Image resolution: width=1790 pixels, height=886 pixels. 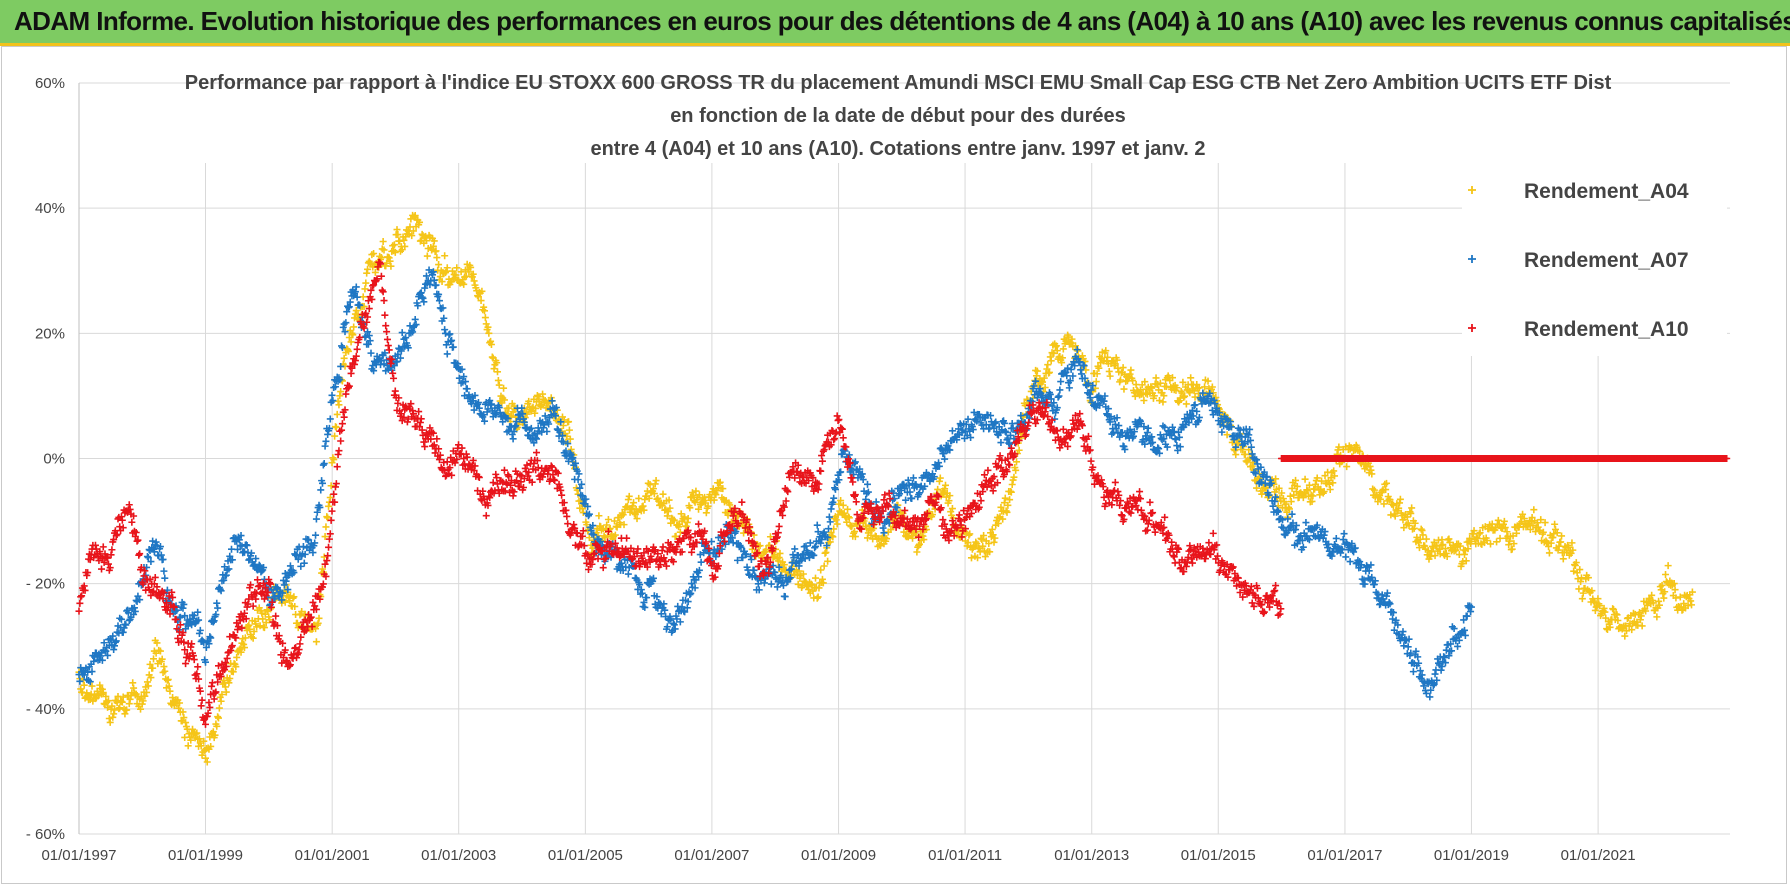 What do you see at coordinates (458, 855) in the screenshot?
I see `x-tick-label: 01/01/2003` at bounding box center [458, 855].